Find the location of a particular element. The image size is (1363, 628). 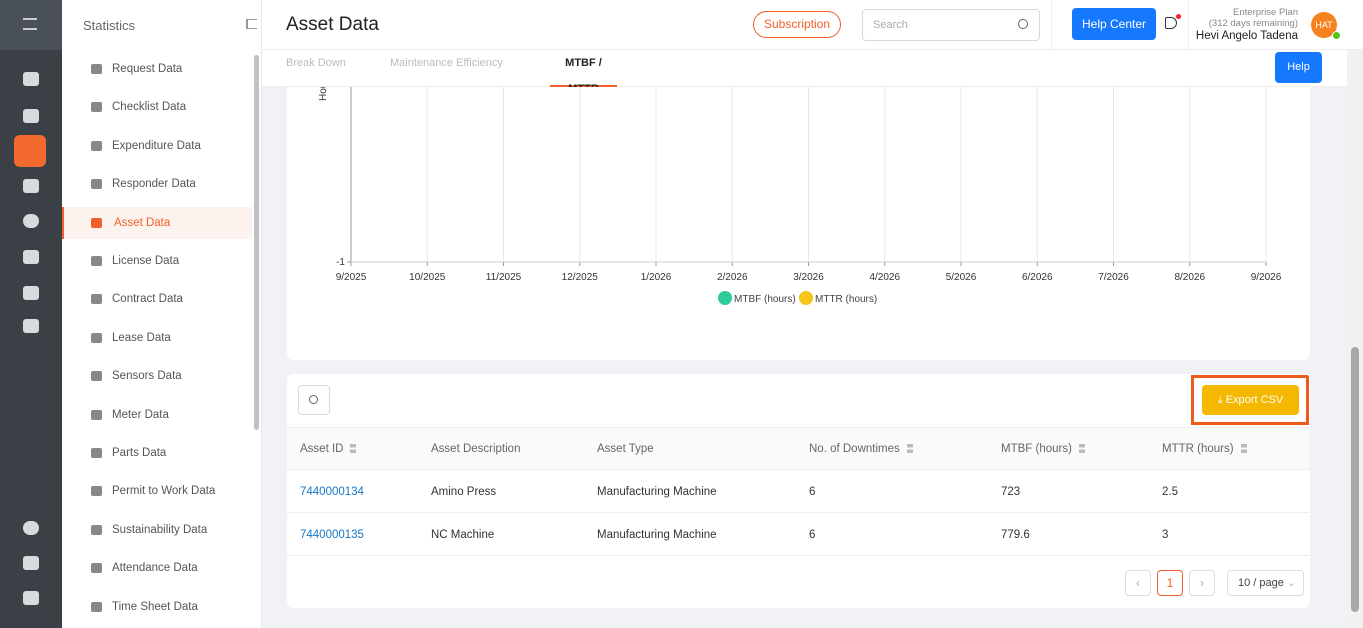

item-label: Meter Data is located at coordinates (140, 414).